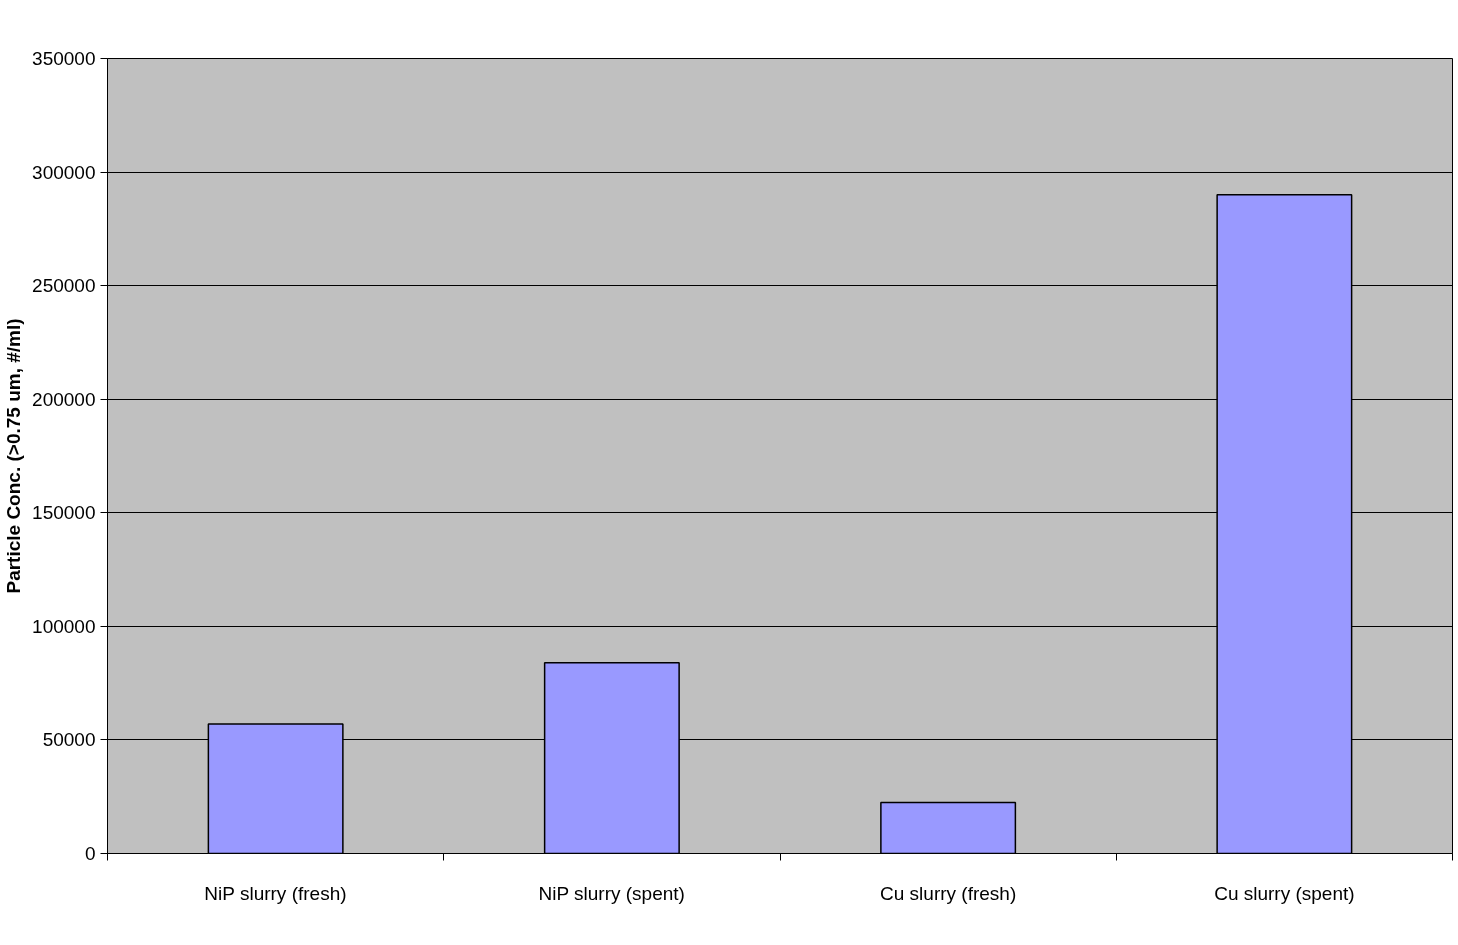 The width and height of the screenshot is (1458, 945). I want to click on x-tick-label: NiP slurry (spent), so click(611, 893).